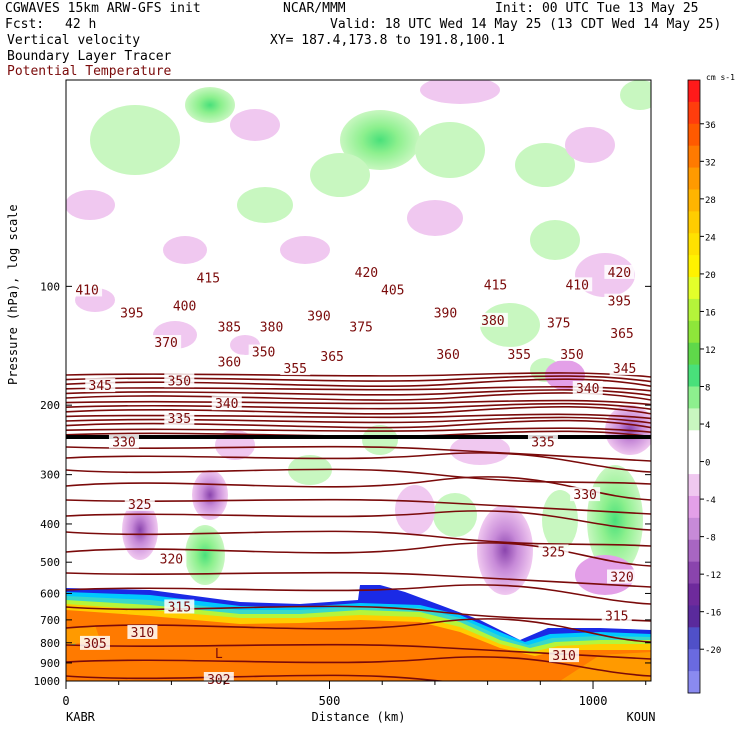 This screenshot has height=740, width=740. Describe the element at coordinates (713, 651) in the screenshot. I see `colorbar-label: -20` at that location.